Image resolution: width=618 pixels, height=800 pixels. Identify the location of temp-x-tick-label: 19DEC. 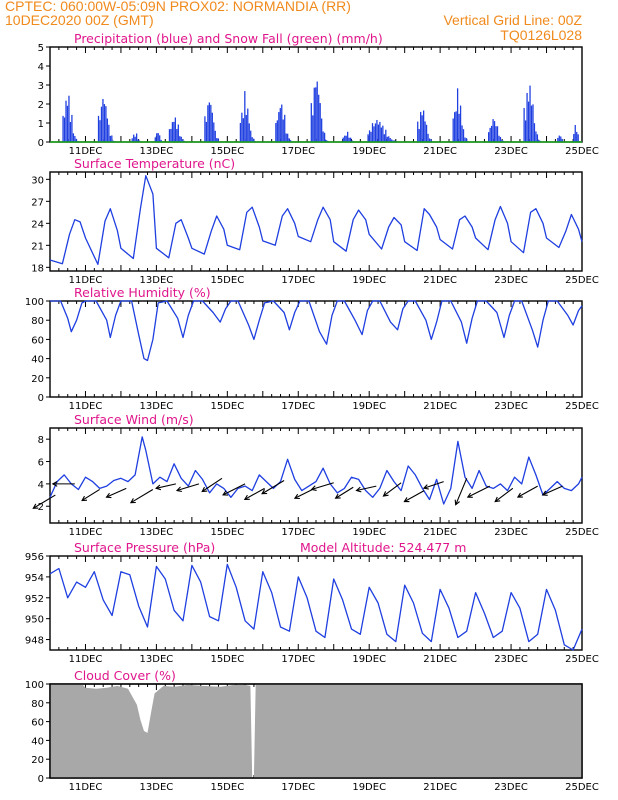
(369, 280).